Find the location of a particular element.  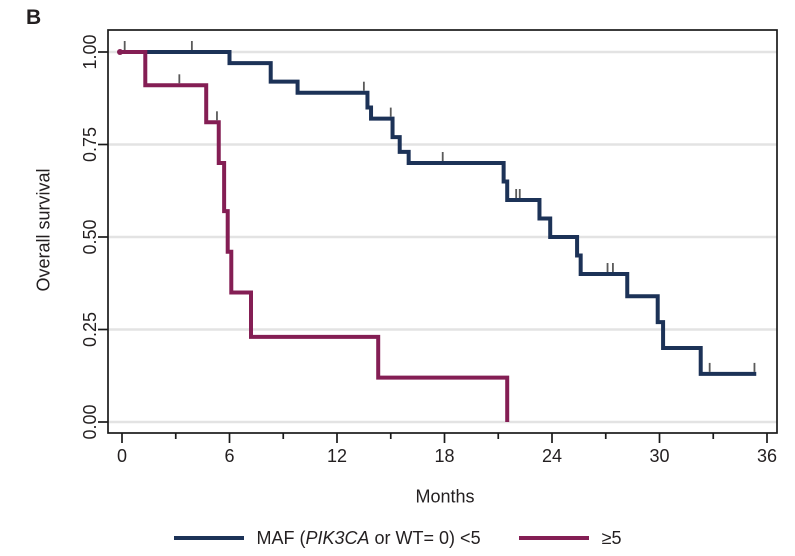

x-tick-label: 12 is located at coordinates (337, 456).